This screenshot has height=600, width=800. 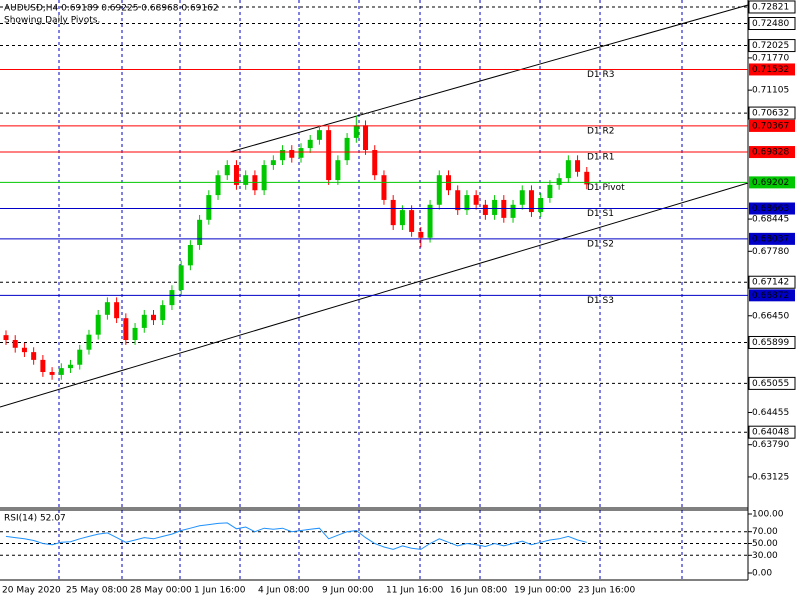 What do you see at coordinates (542, 591) in the screenshot?
I see `x-tick-label: 19 Jun 00:00` at bounding box center [542, 591].